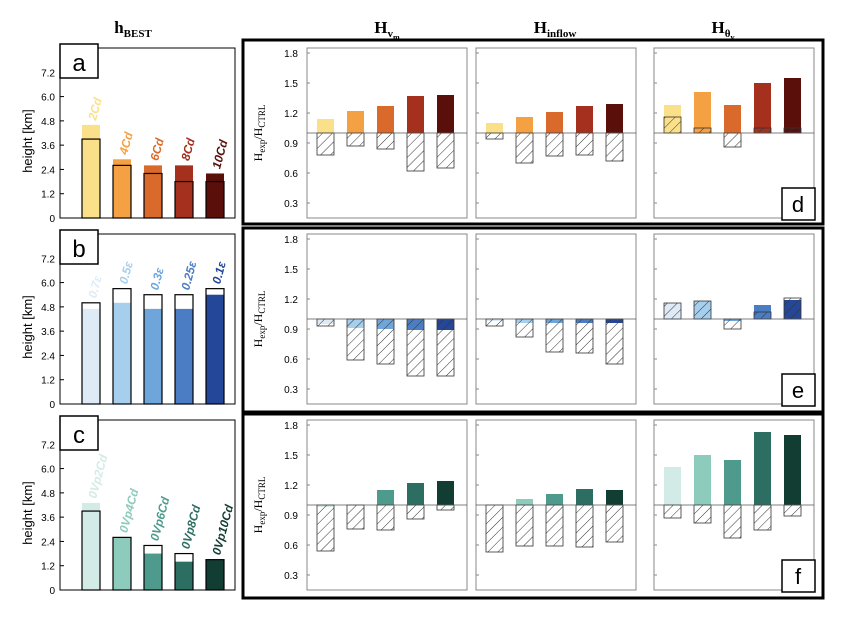 The width and height of the screenshot is (850, 624). What do you see at coordinates (79, 435) in the screenshot?
I see `panel-letter: c` at bounding box center [79, 435].